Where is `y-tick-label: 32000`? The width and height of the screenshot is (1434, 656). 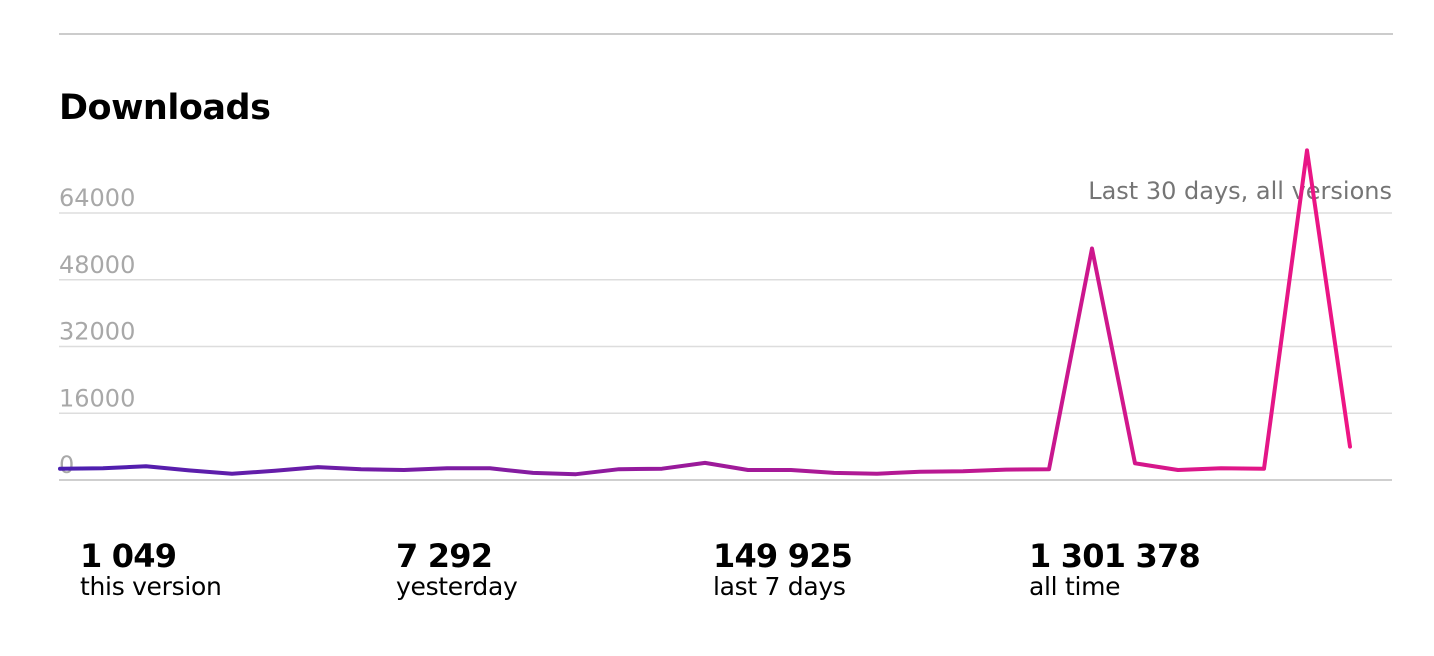
y-tick-label: 32000 is located at coordinates (97, 332).